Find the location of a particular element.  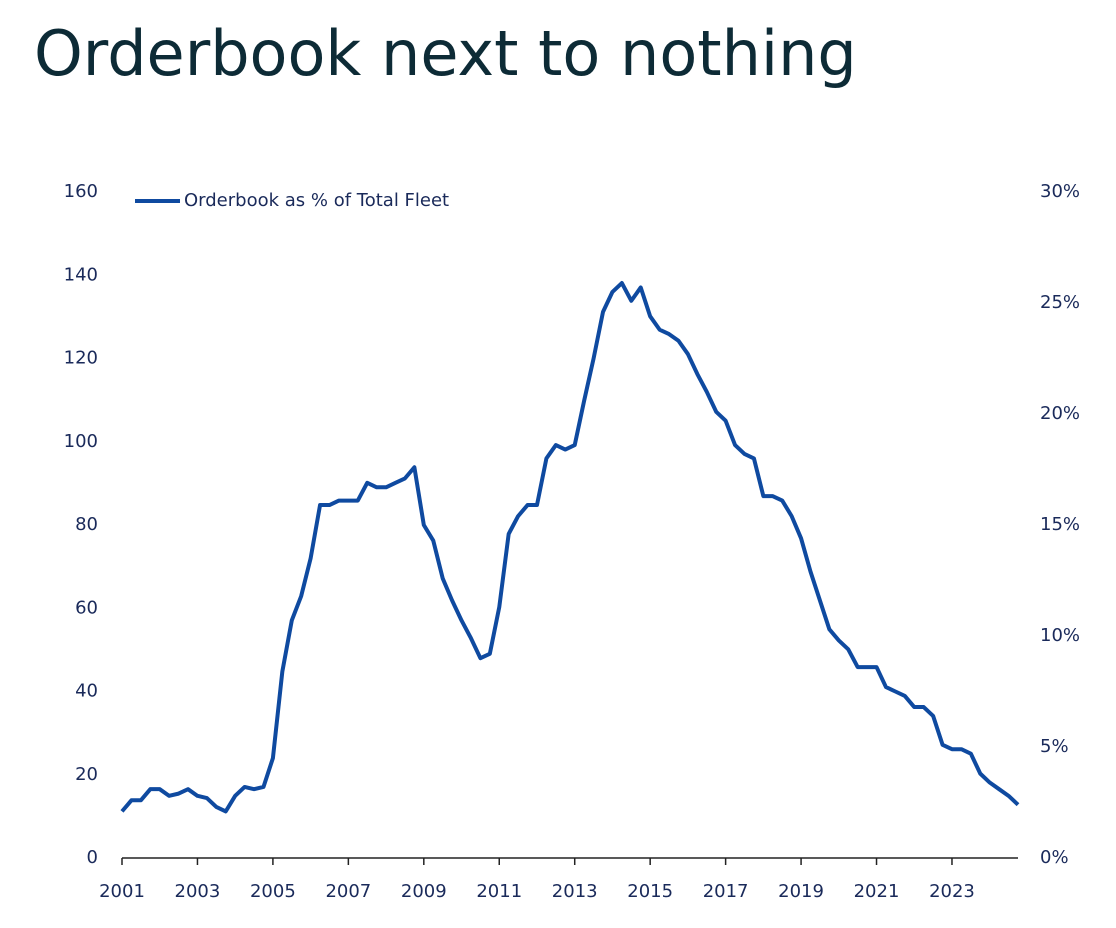

y-tick-label: 60 is located at coordinates (86, 607).